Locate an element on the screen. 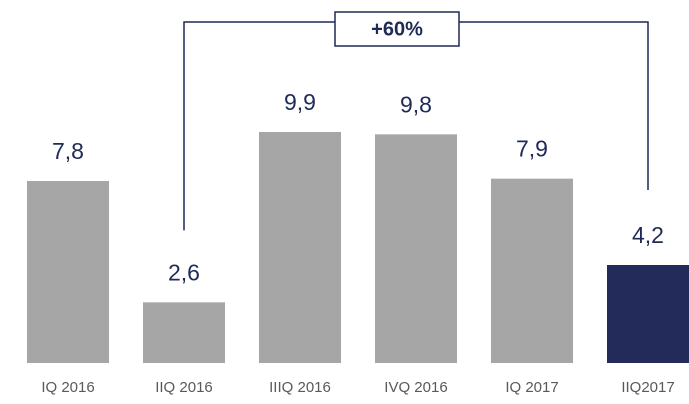 This screenshot has width=689, height=404. annotation: +60% is located at coordinates (397, 29).